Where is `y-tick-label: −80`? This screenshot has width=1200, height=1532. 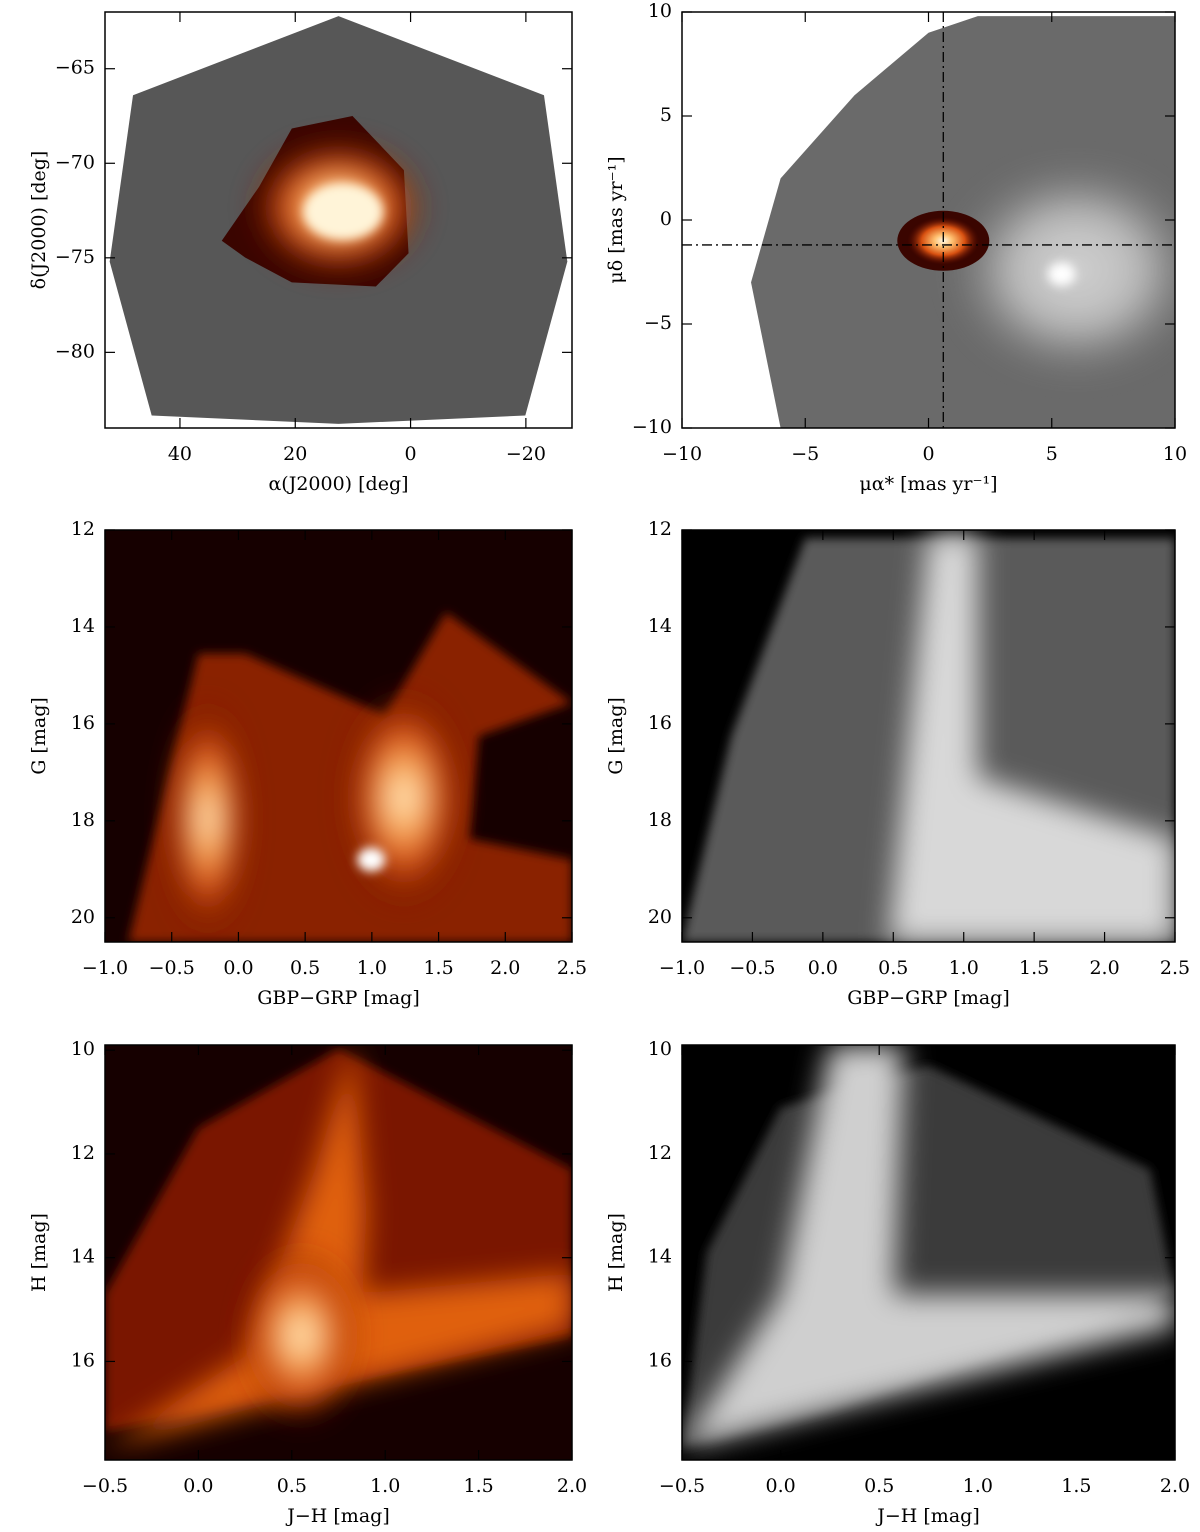
y-tick-label: −80 is located at coordinates (75, 351).